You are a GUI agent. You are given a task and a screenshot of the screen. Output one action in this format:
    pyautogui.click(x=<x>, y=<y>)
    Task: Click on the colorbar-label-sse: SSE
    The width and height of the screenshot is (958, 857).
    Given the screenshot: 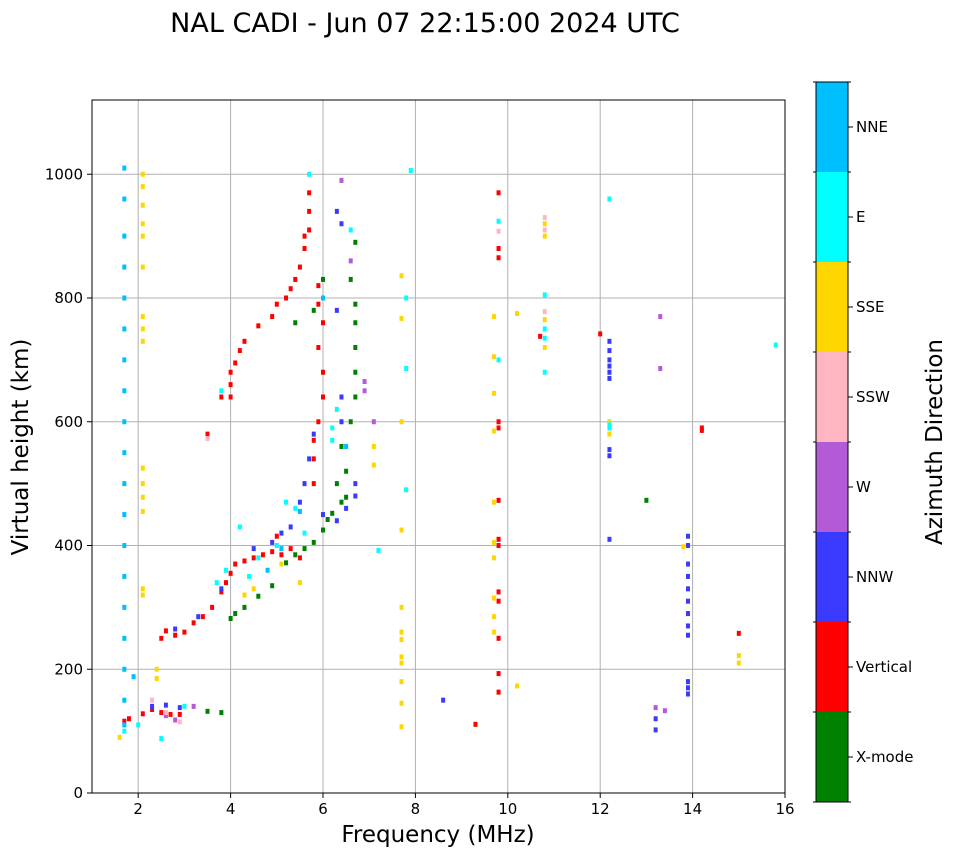 What is the action you would take?
    pyautogui.click(x=870, y=307)
    